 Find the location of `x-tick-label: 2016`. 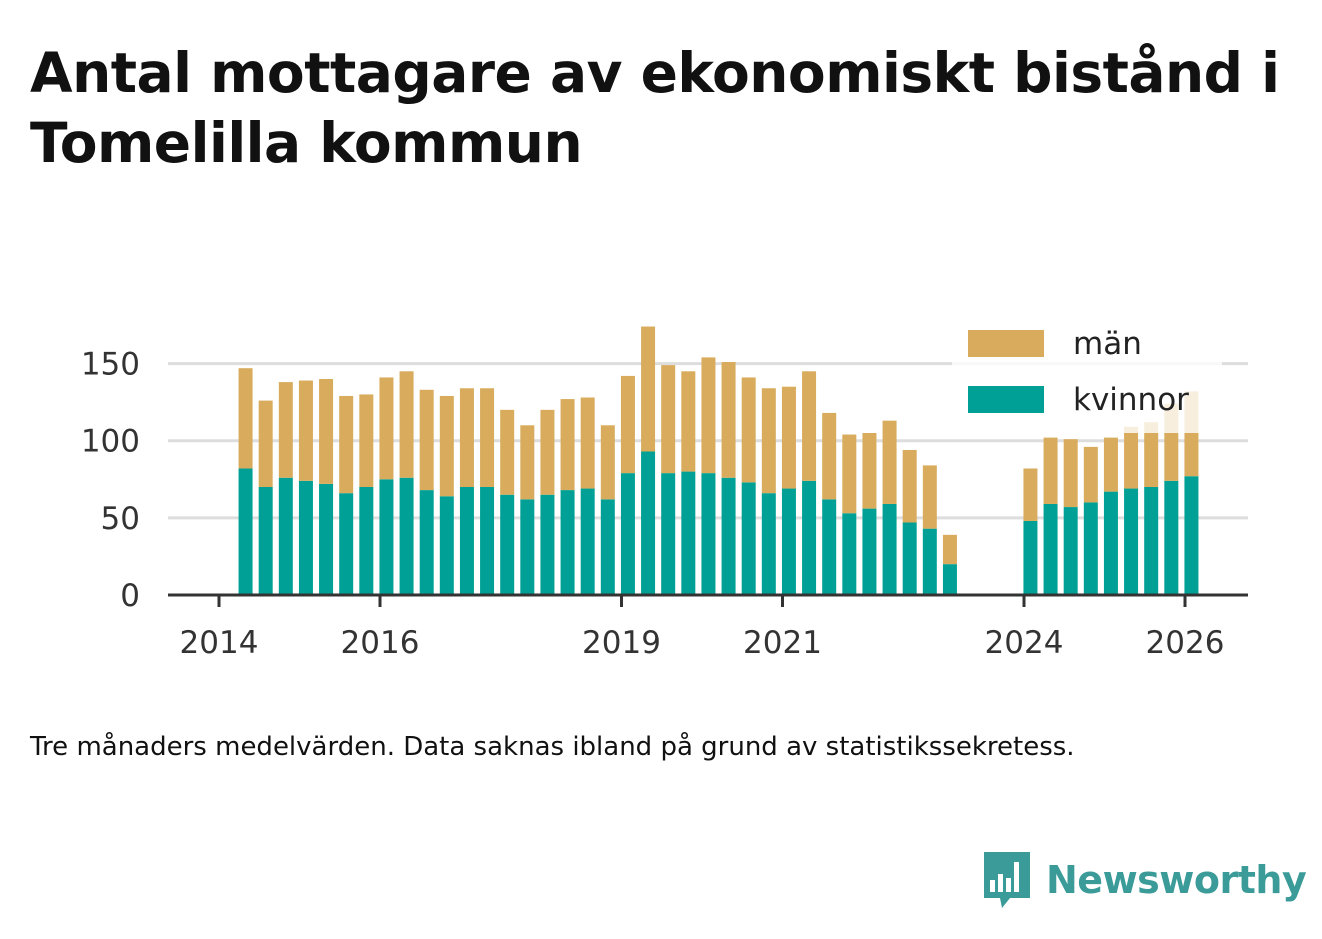

x-tick-label: 2016 is located at coordinates (380, 643).